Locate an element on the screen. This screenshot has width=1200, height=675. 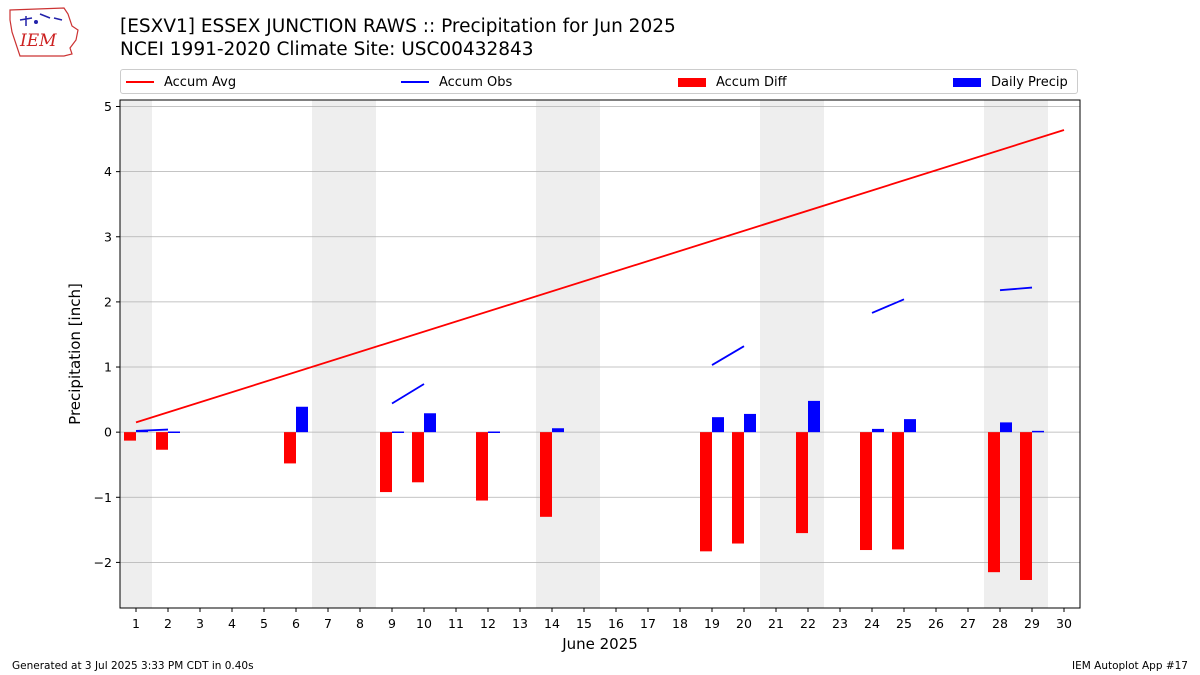
y-tick-label: 4 is located at coordinates (108, 171).